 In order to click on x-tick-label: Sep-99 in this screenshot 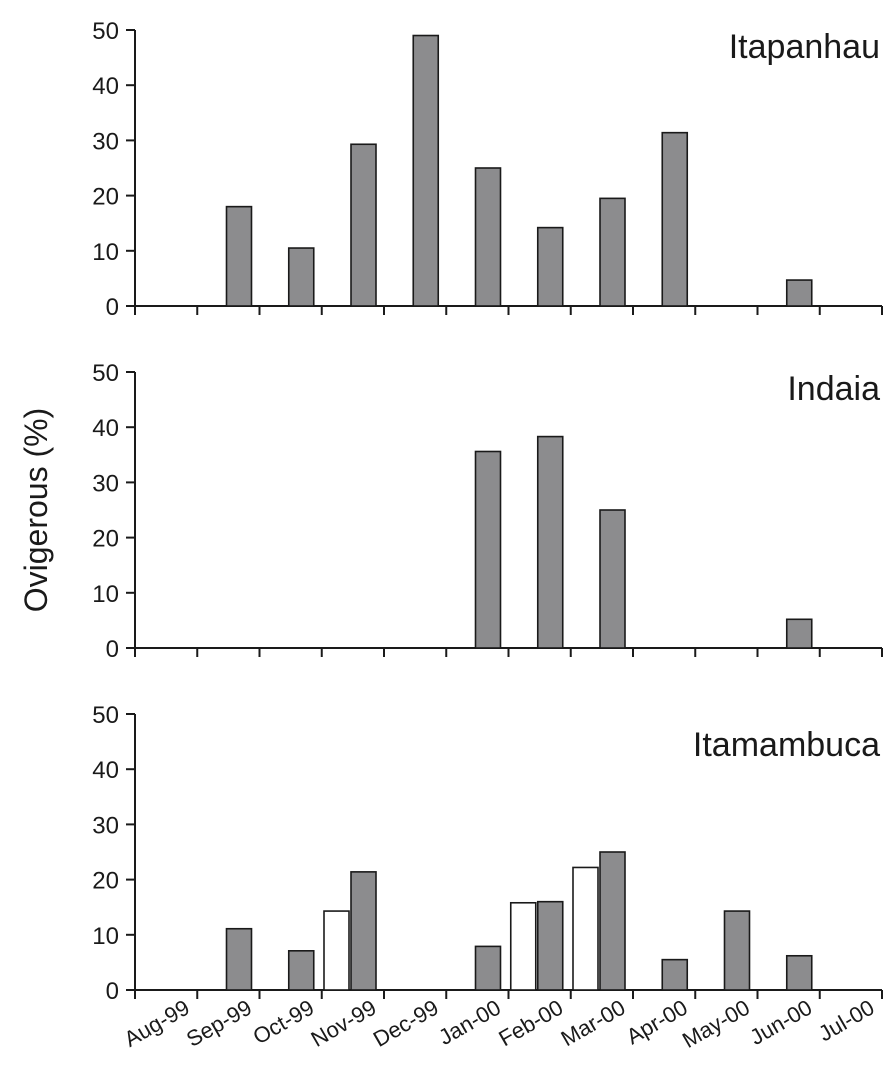, I will do `click(219, 1023)`.